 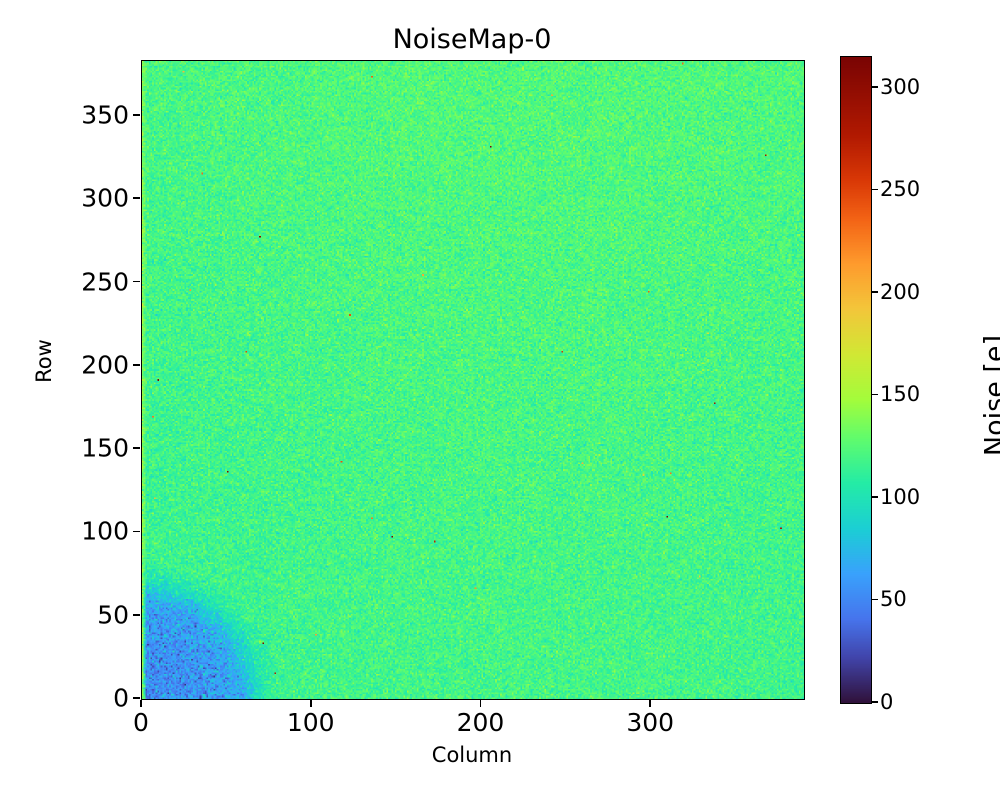 I want to click on y-axis-label: Row, so click(x=44, y=361).